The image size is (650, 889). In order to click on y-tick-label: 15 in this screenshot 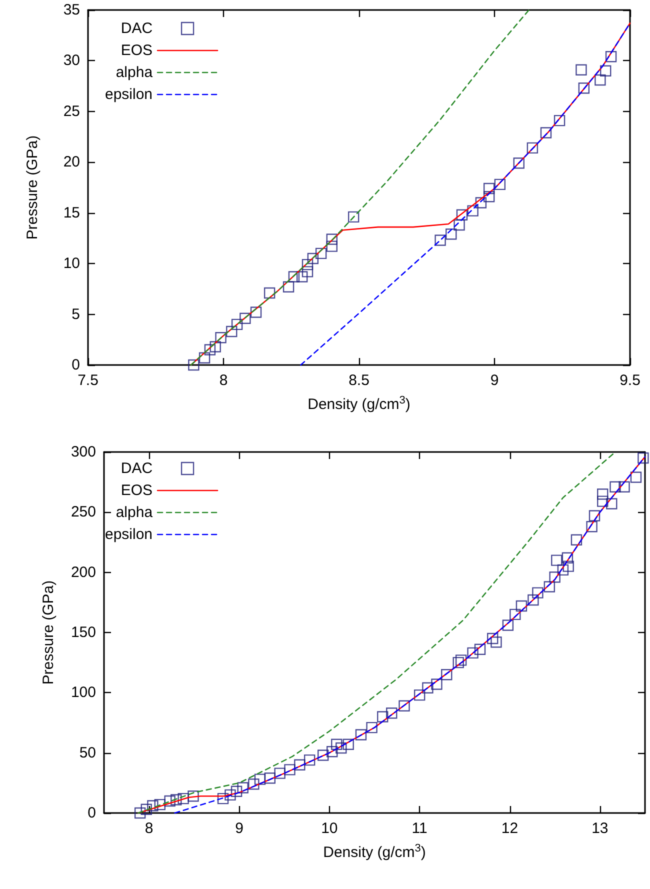, I will do `click(71, 213)`.